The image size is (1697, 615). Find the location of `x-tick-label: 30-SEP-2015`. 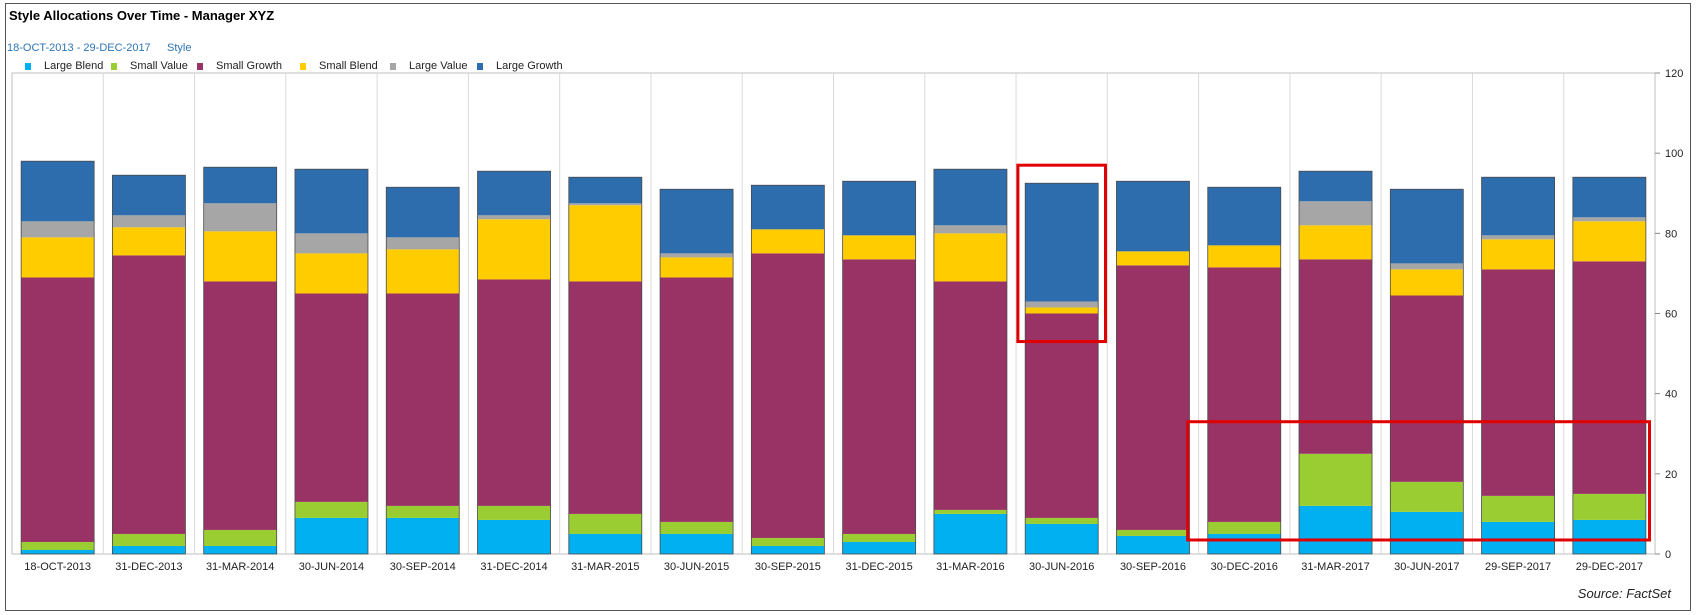

x-tick-label: 30-SEP-2015 is located at coordinates (788, 567).